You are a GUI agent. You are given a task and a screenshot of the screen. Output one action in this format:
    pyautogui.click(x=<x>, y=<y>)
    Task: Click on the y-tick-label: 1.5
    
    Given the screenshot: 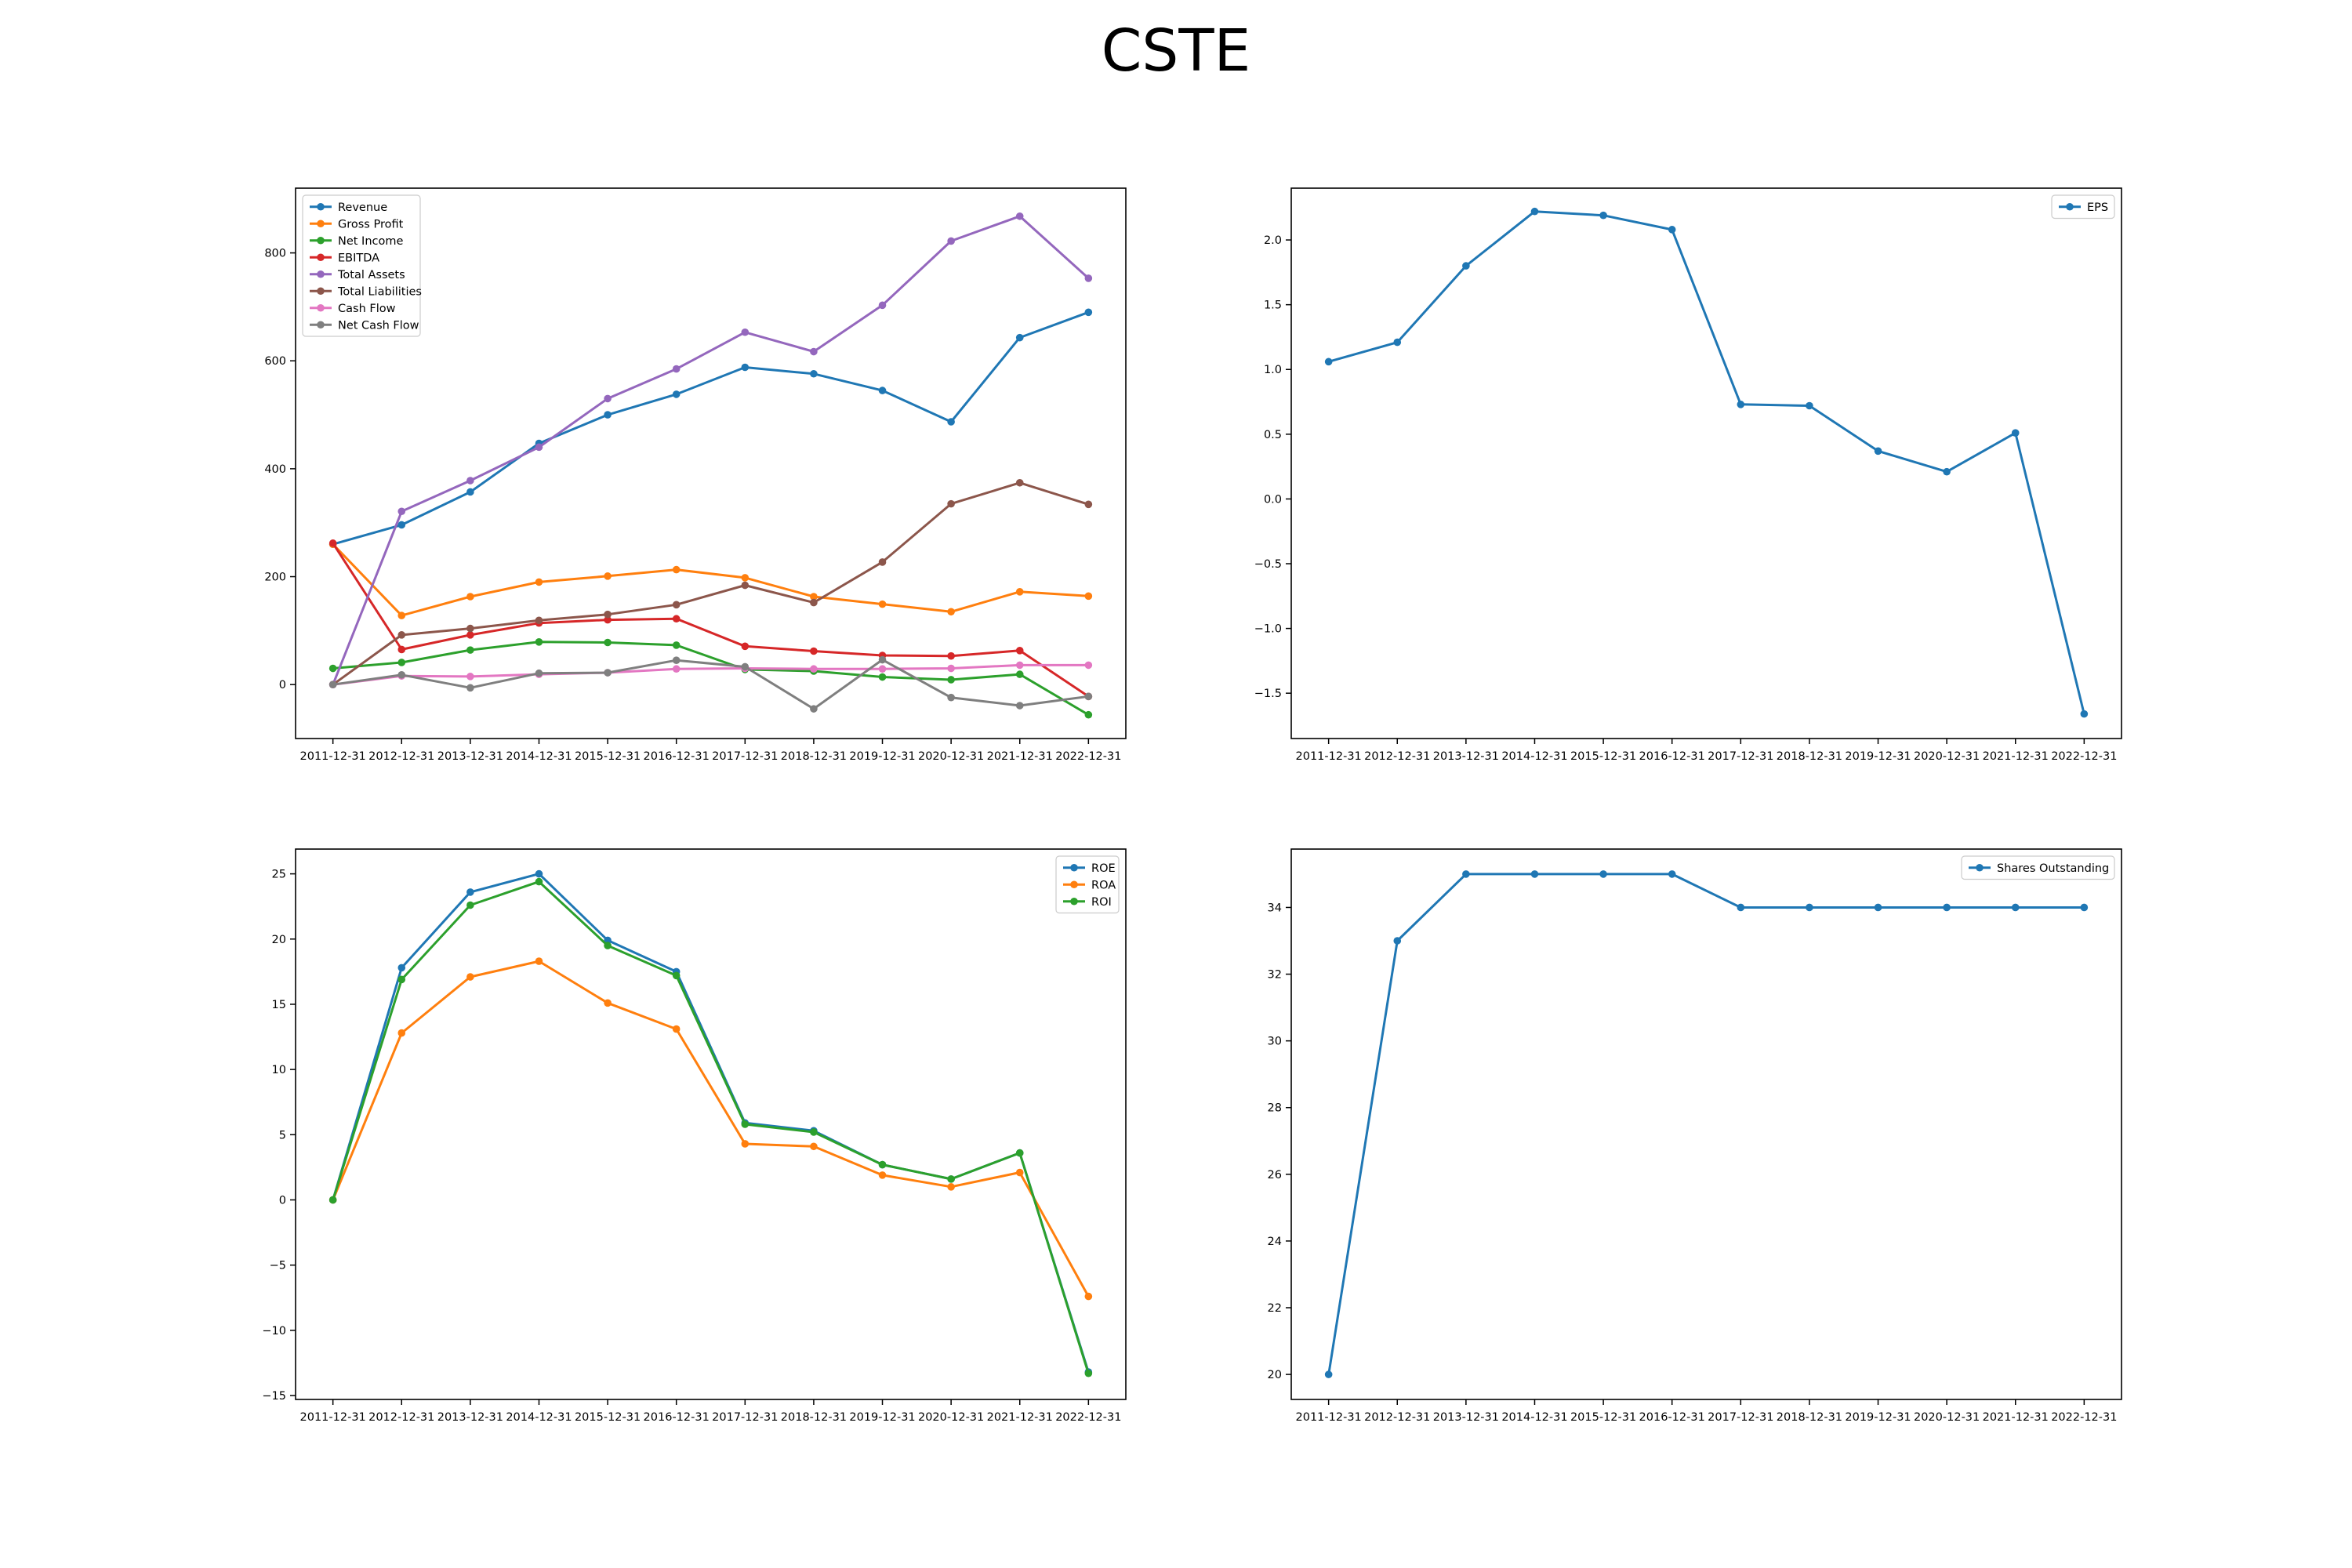 What is the action you would take?
    pyautogui.click(x=1273, y=305)
    